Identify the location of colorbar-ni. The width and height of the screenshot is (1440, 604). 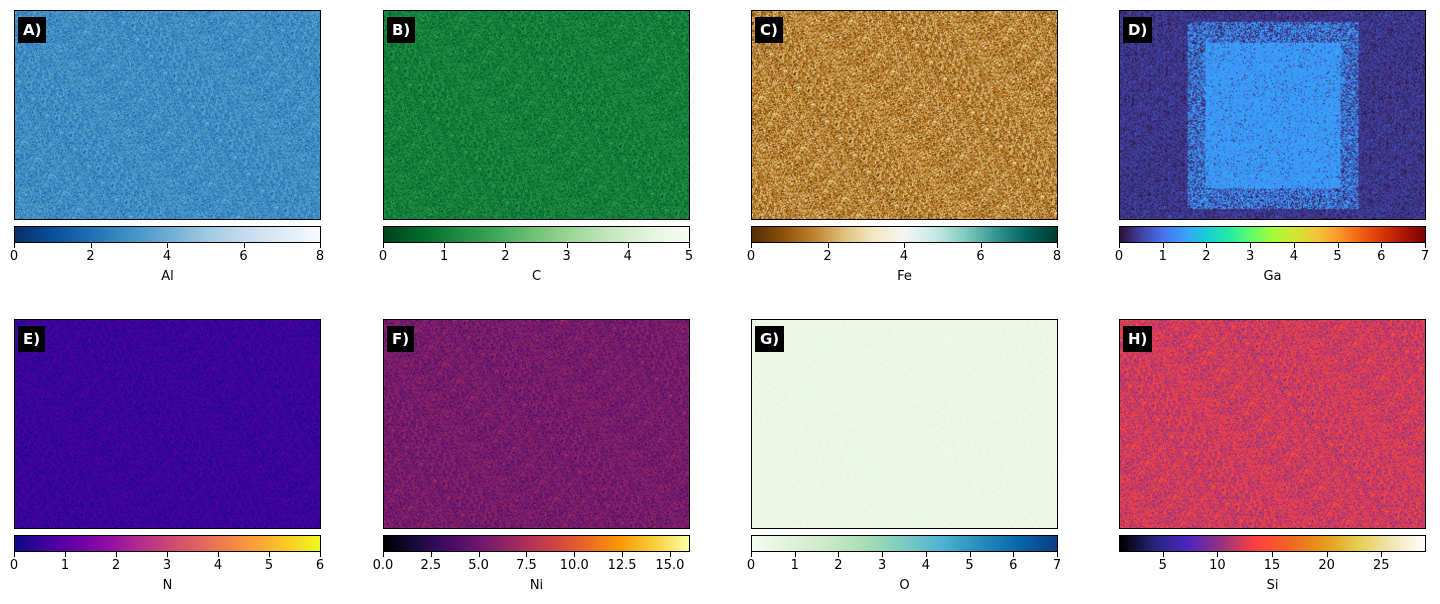
(536, 543).